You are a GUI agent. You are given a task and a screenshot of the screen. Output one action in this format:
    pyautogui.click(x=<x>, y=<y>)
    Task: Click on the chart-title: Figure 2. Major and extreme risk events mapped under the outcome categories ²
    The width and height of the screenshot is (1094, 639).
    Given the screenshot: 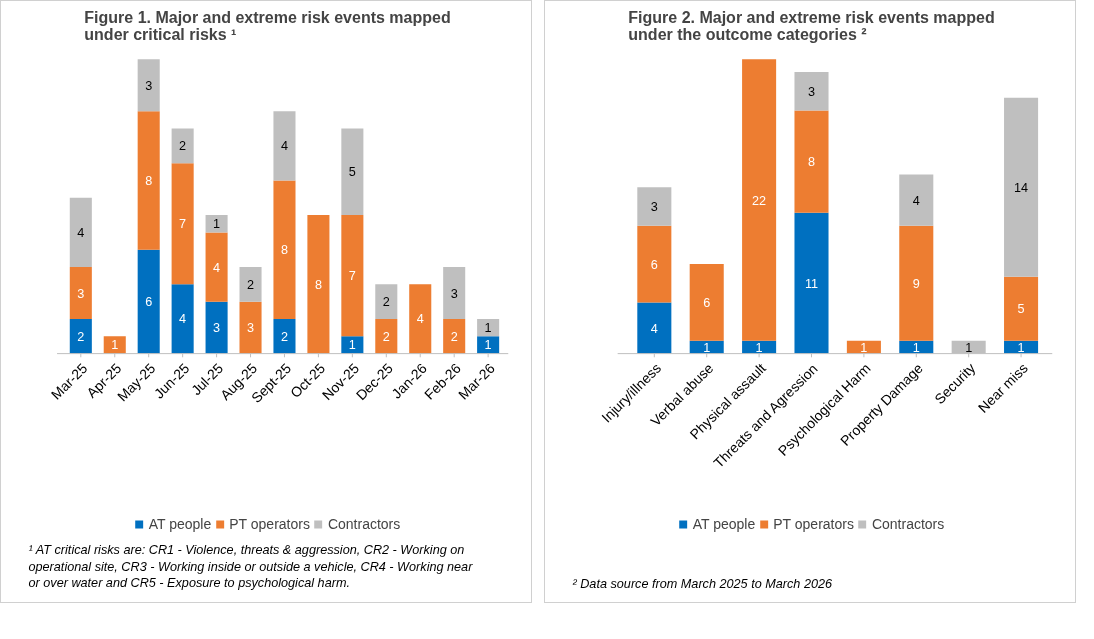 What is the action you would take?
    pyautogui.click(x=811, y=25)
    